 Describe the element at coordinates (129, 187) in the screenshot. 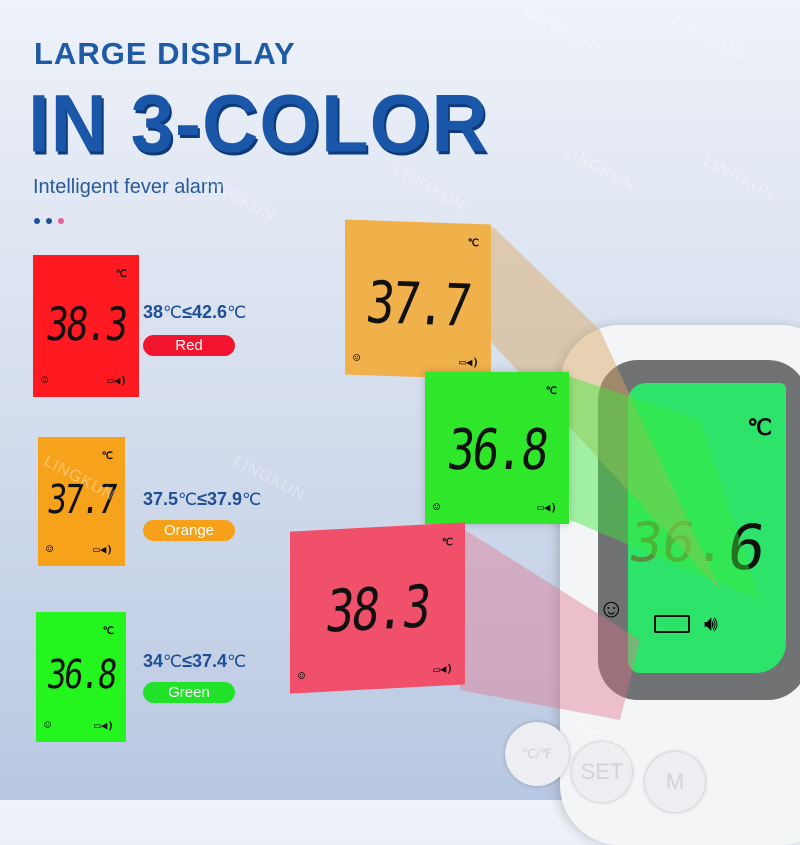

I see `subtitle: Intelligent fever alarm` at that location.